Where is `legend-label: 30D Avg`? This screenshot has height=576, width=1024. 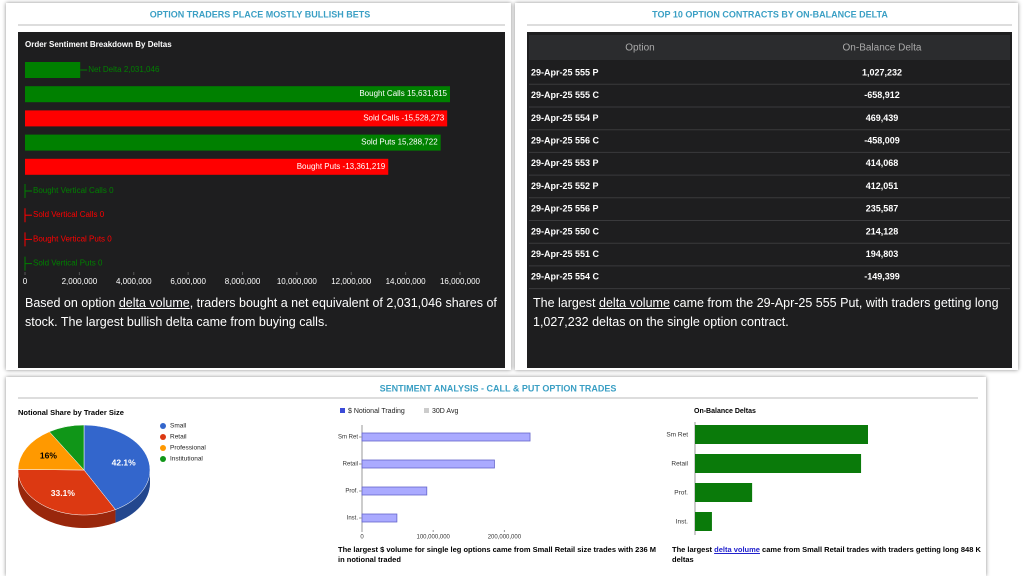
legend-label: 30D Avg is located at coordinates (445, 411).